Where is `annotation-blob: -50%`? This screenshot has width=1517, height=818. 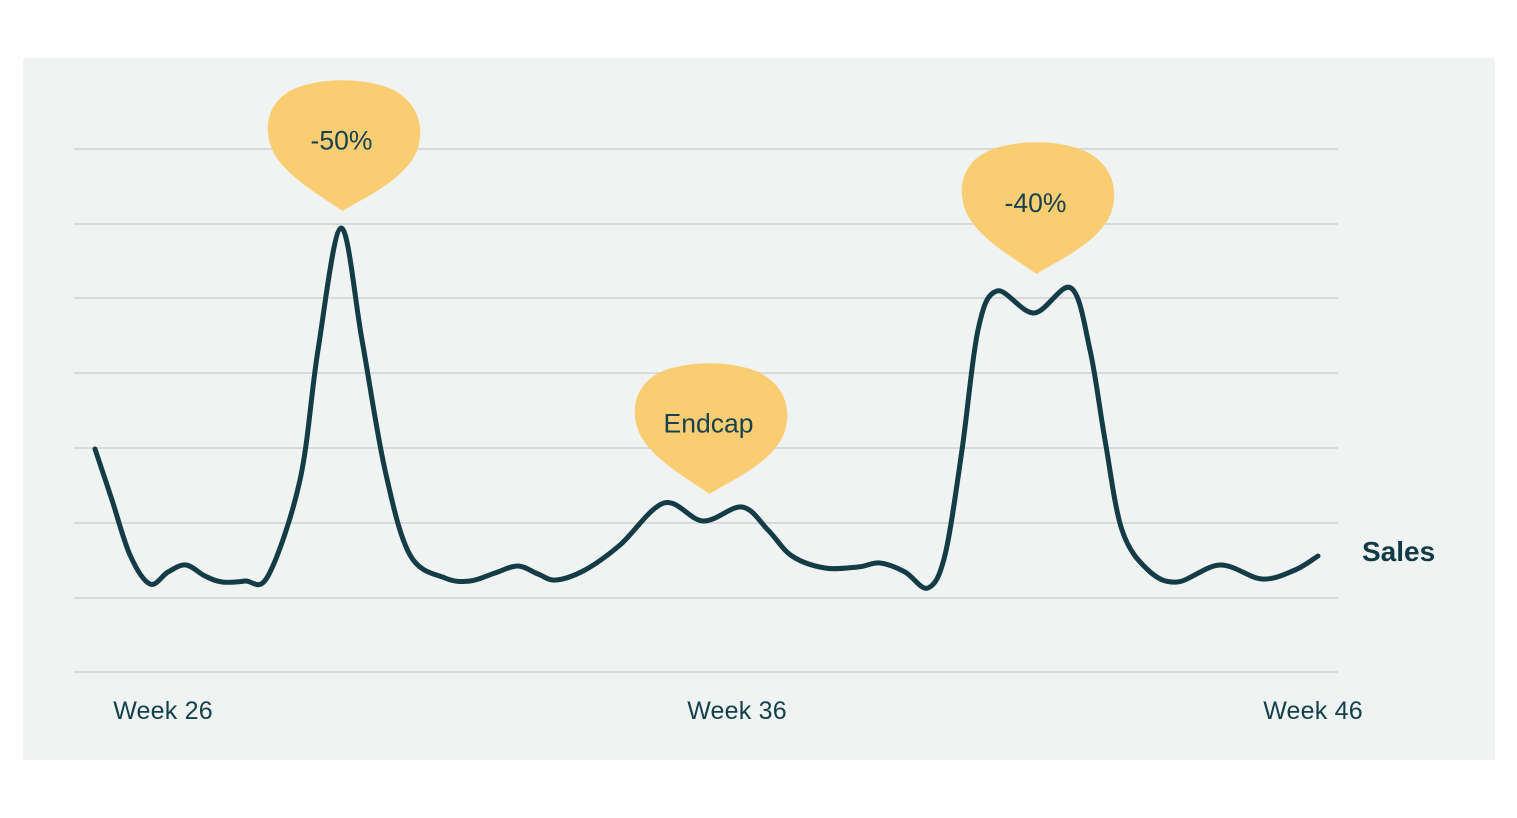 annotation-blob: -50% is located at coordinates (344, 146).